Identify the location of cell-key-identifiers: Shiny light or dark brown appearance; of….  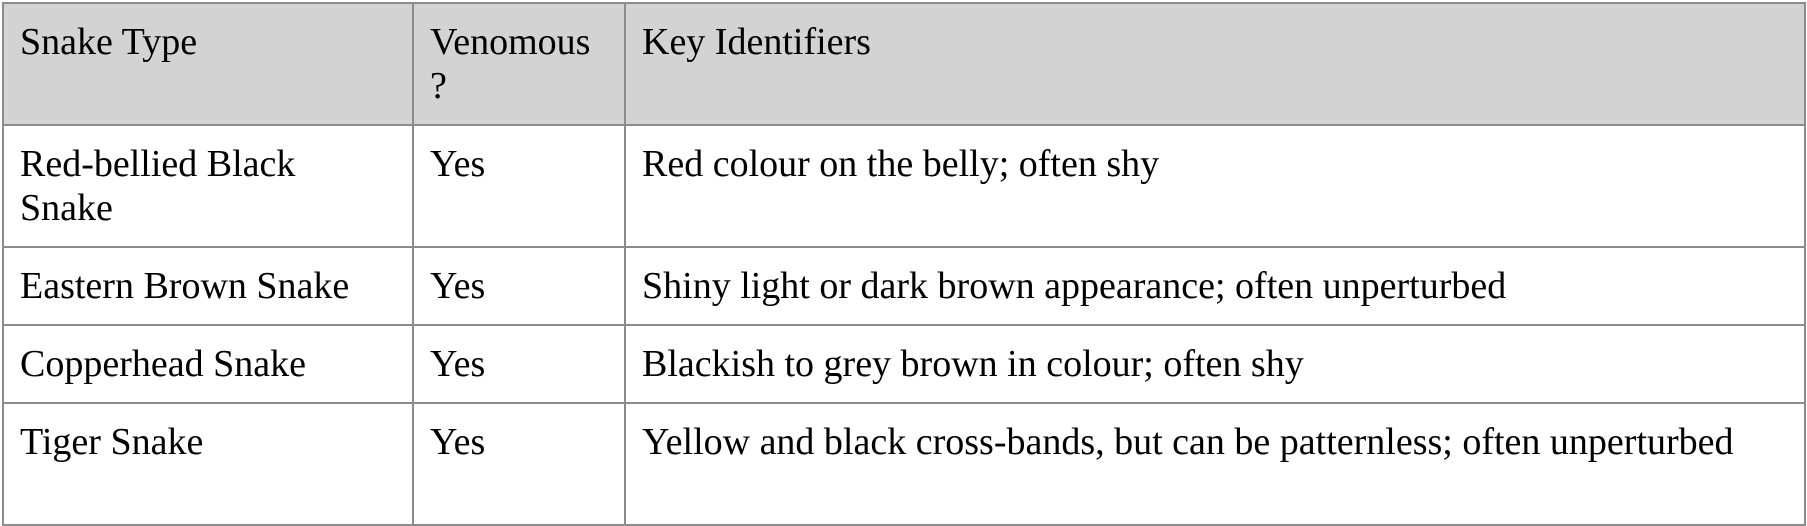
(1215, 286).